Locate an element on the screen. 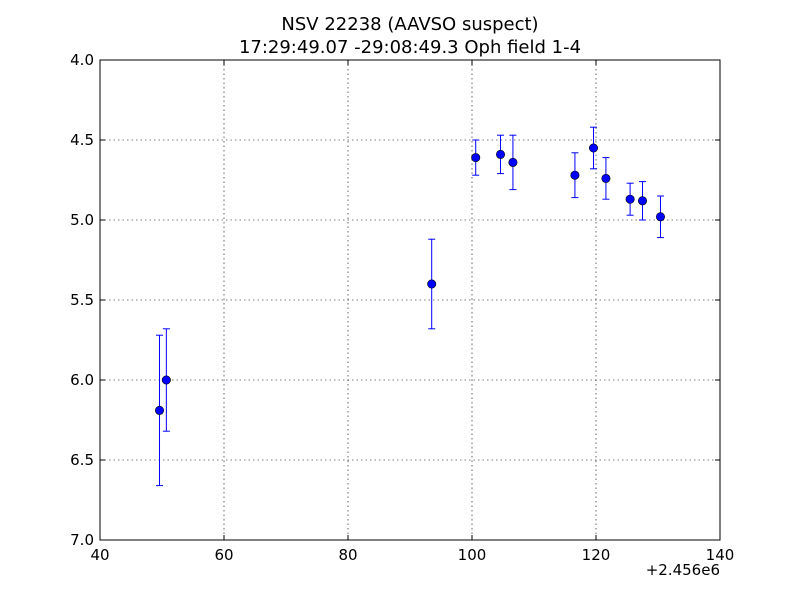 This screenshot has height=600, width=800. x-tick-label: 140 is located at coordinates (720, 555).